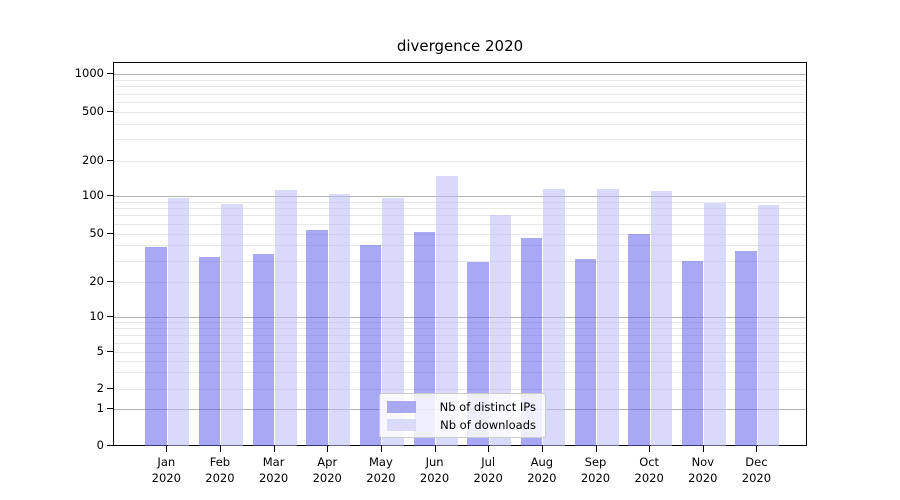  What do you see at coordinates (488, 470) in the screenshot?
I see `x-tick-label: Jul 2020` at bounding box center [488, 470].